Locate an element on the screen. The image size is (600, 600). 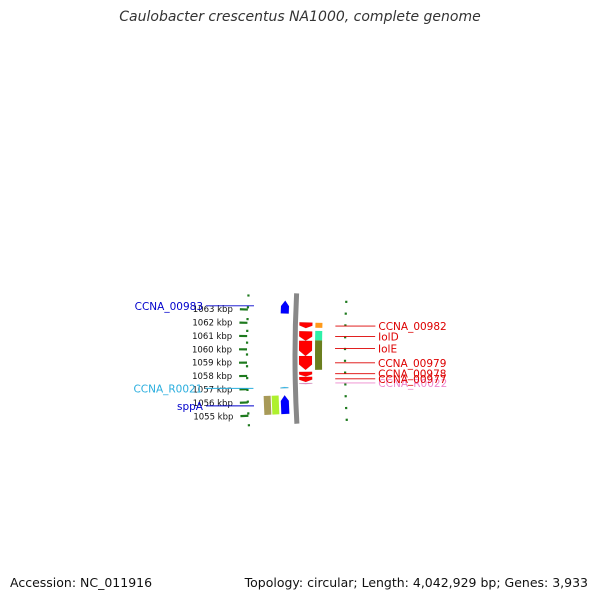
gene-label-CCNA_00978: CCNA_00978 is located at coordinates (412, 375).